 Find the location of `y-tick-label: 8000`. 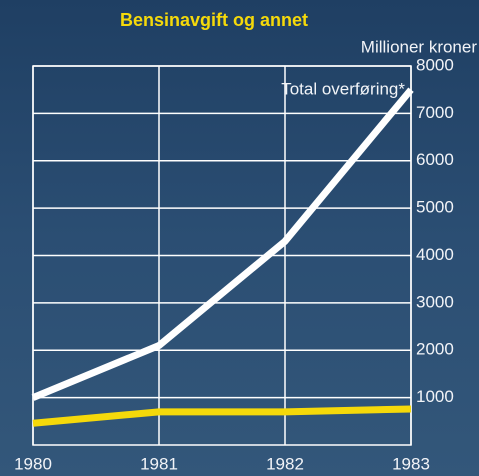

y-tick-label: 8000 is located at coordinates (435, 64).